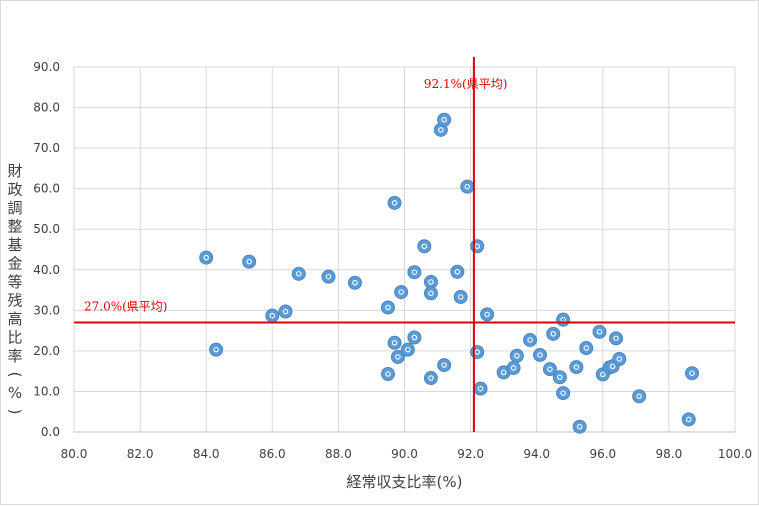  Describe the element at coordinates (404, 454) in the screenshot. I see `x-tick-label: 90.0` at that location.